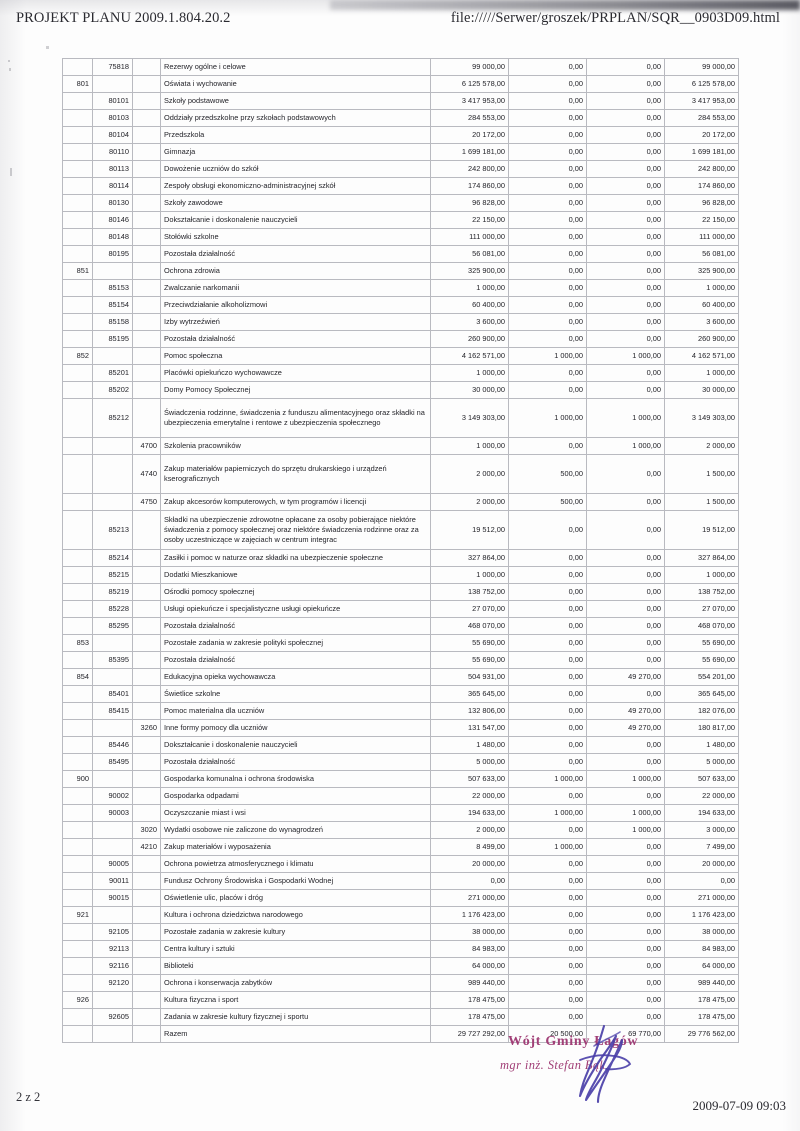 The width and height of the screenshot is (800, 1131). What do you see at coordinates (701, 932) in the screenshot?
I see `cell-value-4: 38 000,00` at bounding box center [701, 932].